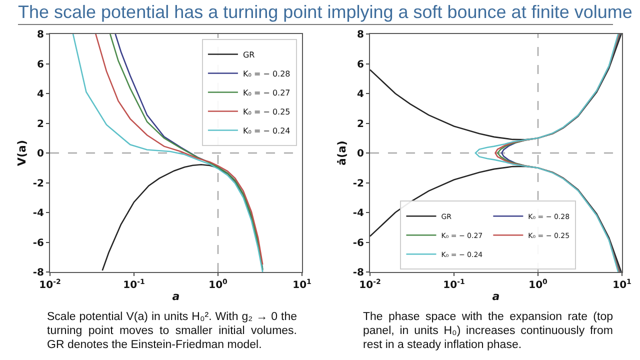 The height and width of the screenshot is (360, 640). Describe the element at coordinates (172, 331) in the screenshot. I see `text: Scale potential V(a) in units H₀². With g₂ → 0 the turning point moves to smaller initial volumes. GR denotes the Einstein-Friedman model.` at that location.